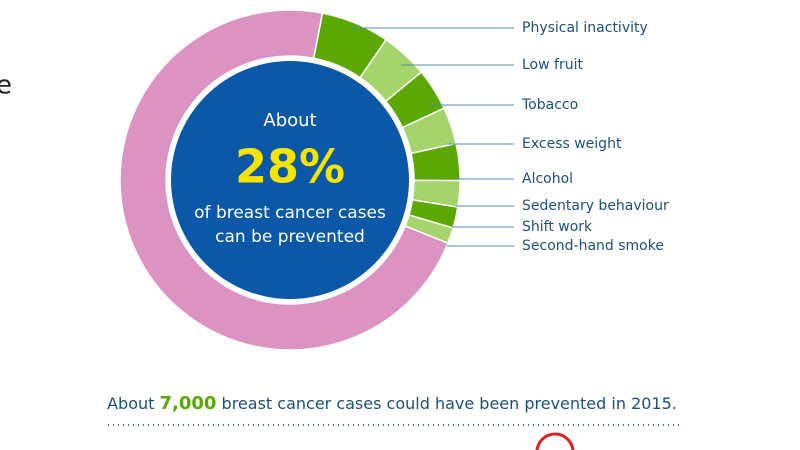  What do you see at coordinates (572, 144) in the screenshot?
I see `legend-label: Excess weight` at bounding box center [572, 144].